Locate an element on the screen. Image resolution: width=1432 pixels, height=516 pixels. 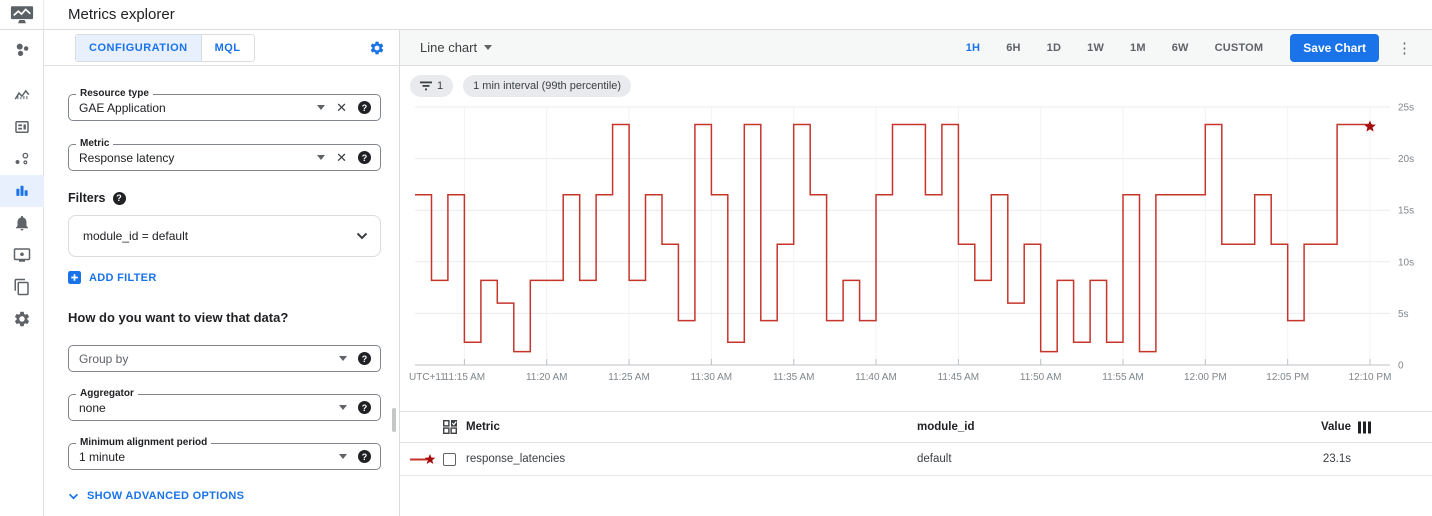
filters-help-icon: ? is located at coordinates (119, 198).